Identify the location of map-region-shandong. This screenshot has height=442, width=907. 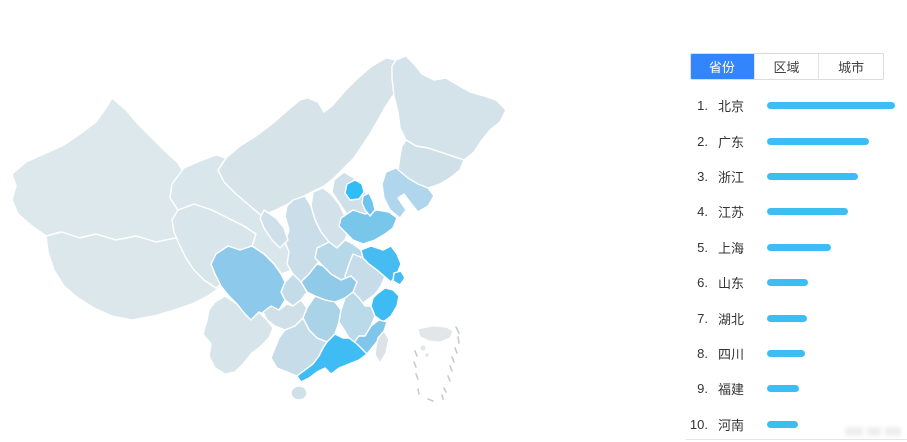
(368, 227).